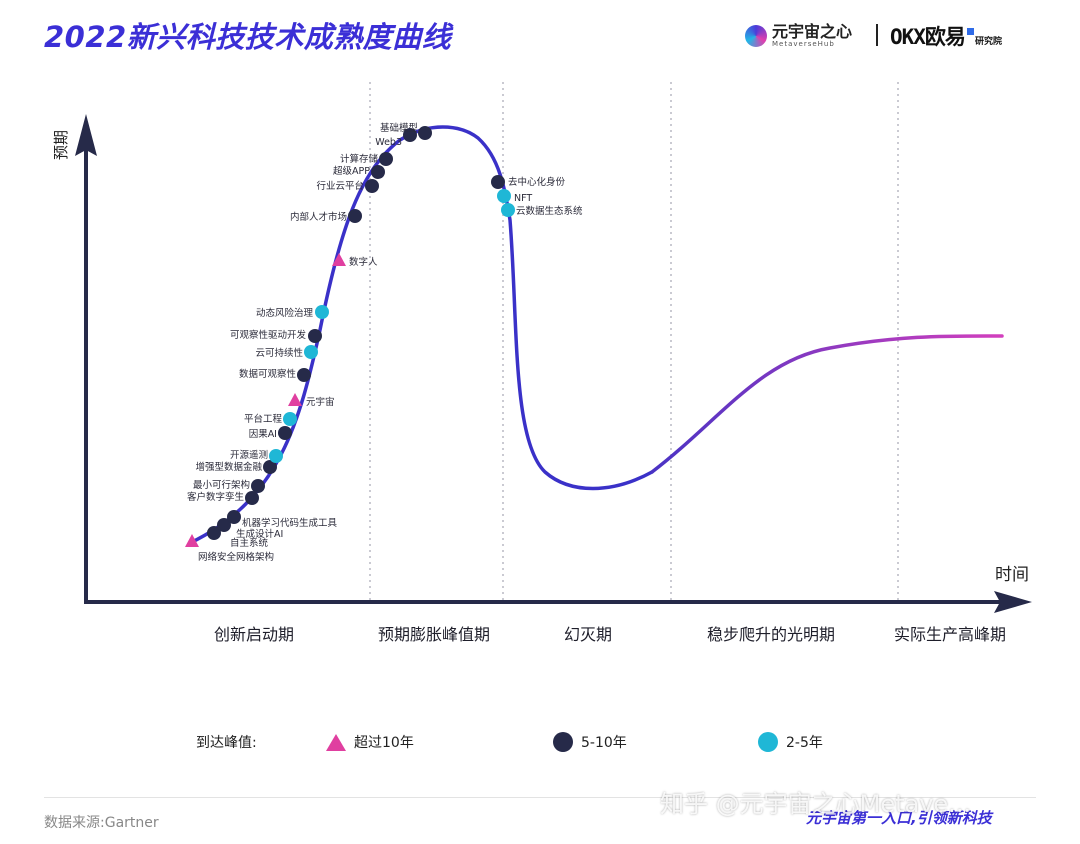 The height and width of the screenshot is (844, 1080). I want to click on tech-label: 网络安全网格架构, so click(236, 557).